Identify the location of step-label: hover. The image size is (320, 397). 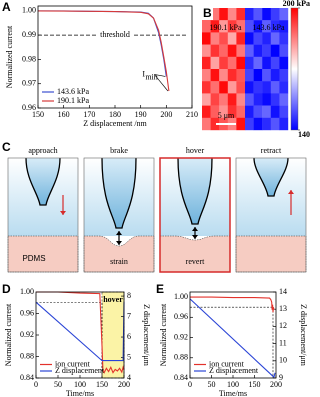
(195, 150).